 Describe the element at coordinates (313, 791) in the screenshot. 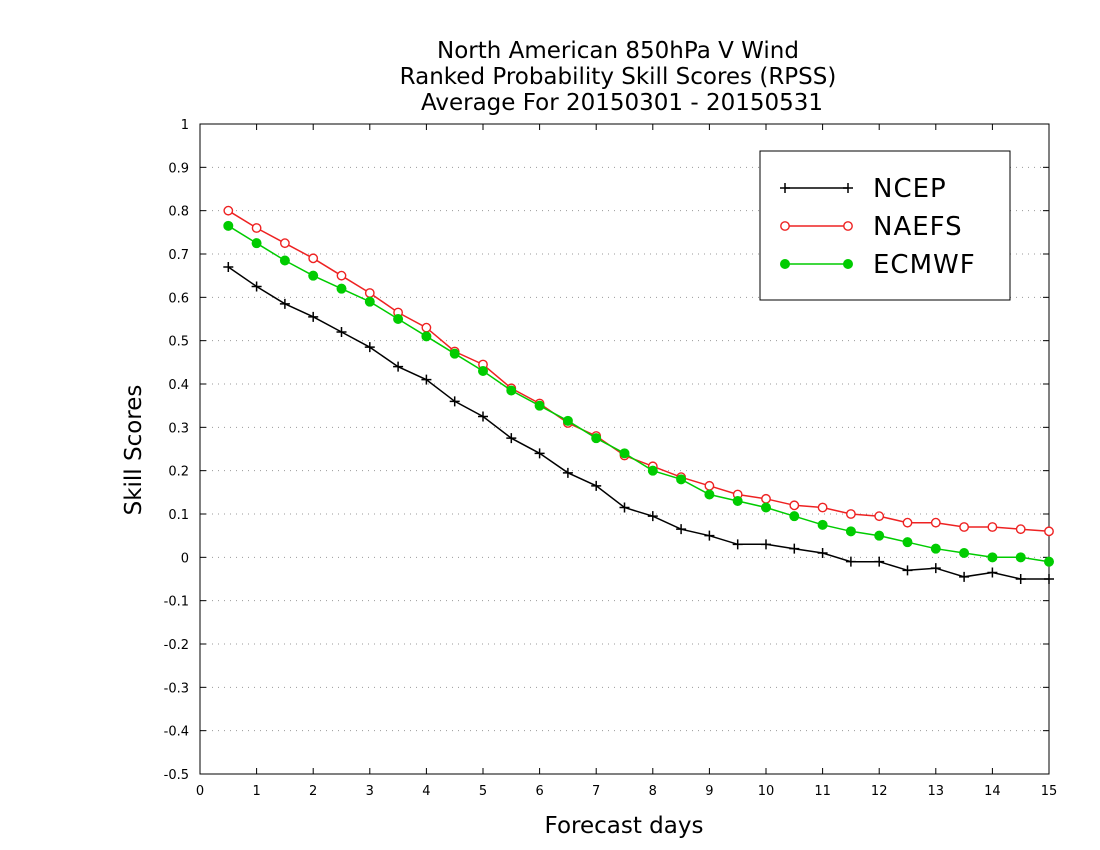

I see `x-tick-label: 2` at that location.